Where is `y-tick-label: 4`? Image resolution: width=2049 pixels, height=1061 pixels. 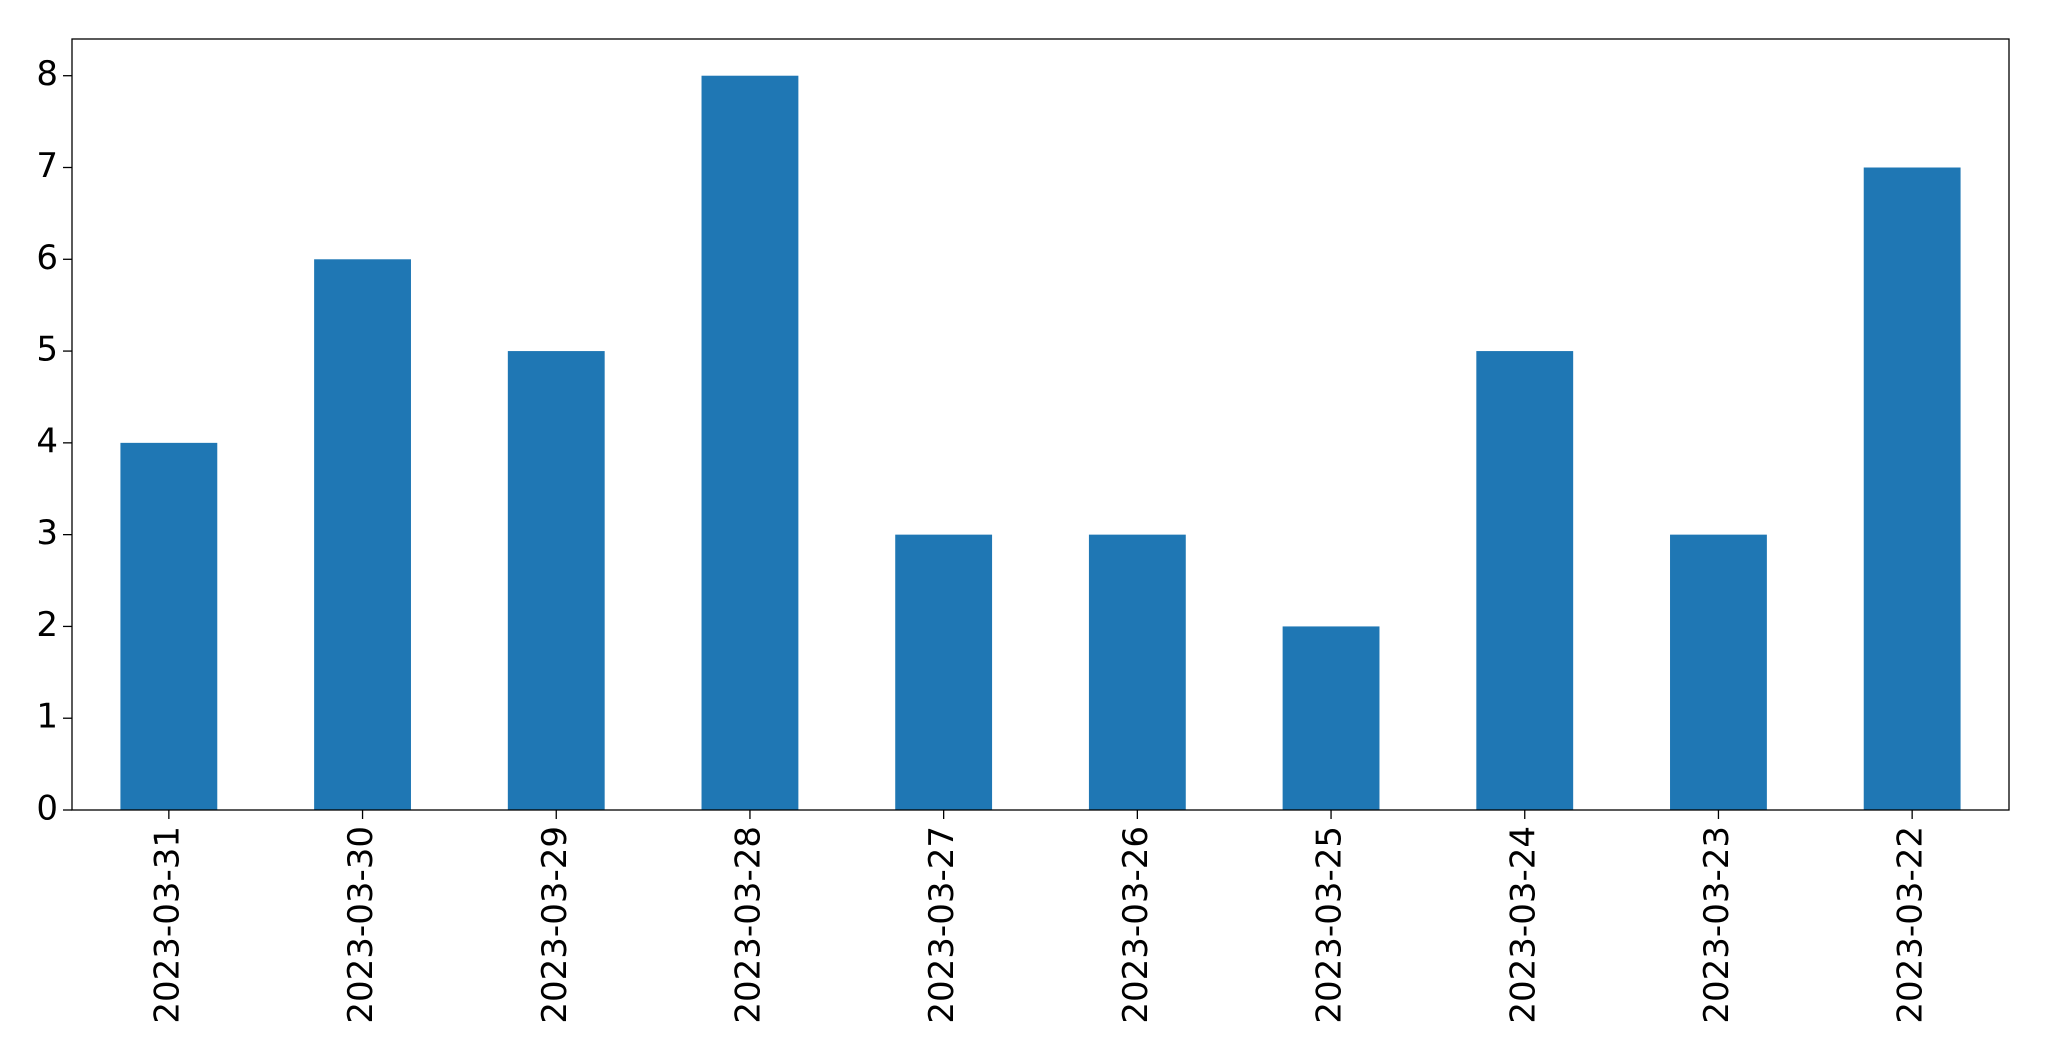
y-tick-label: 4 is located at coordinates (47, 441).